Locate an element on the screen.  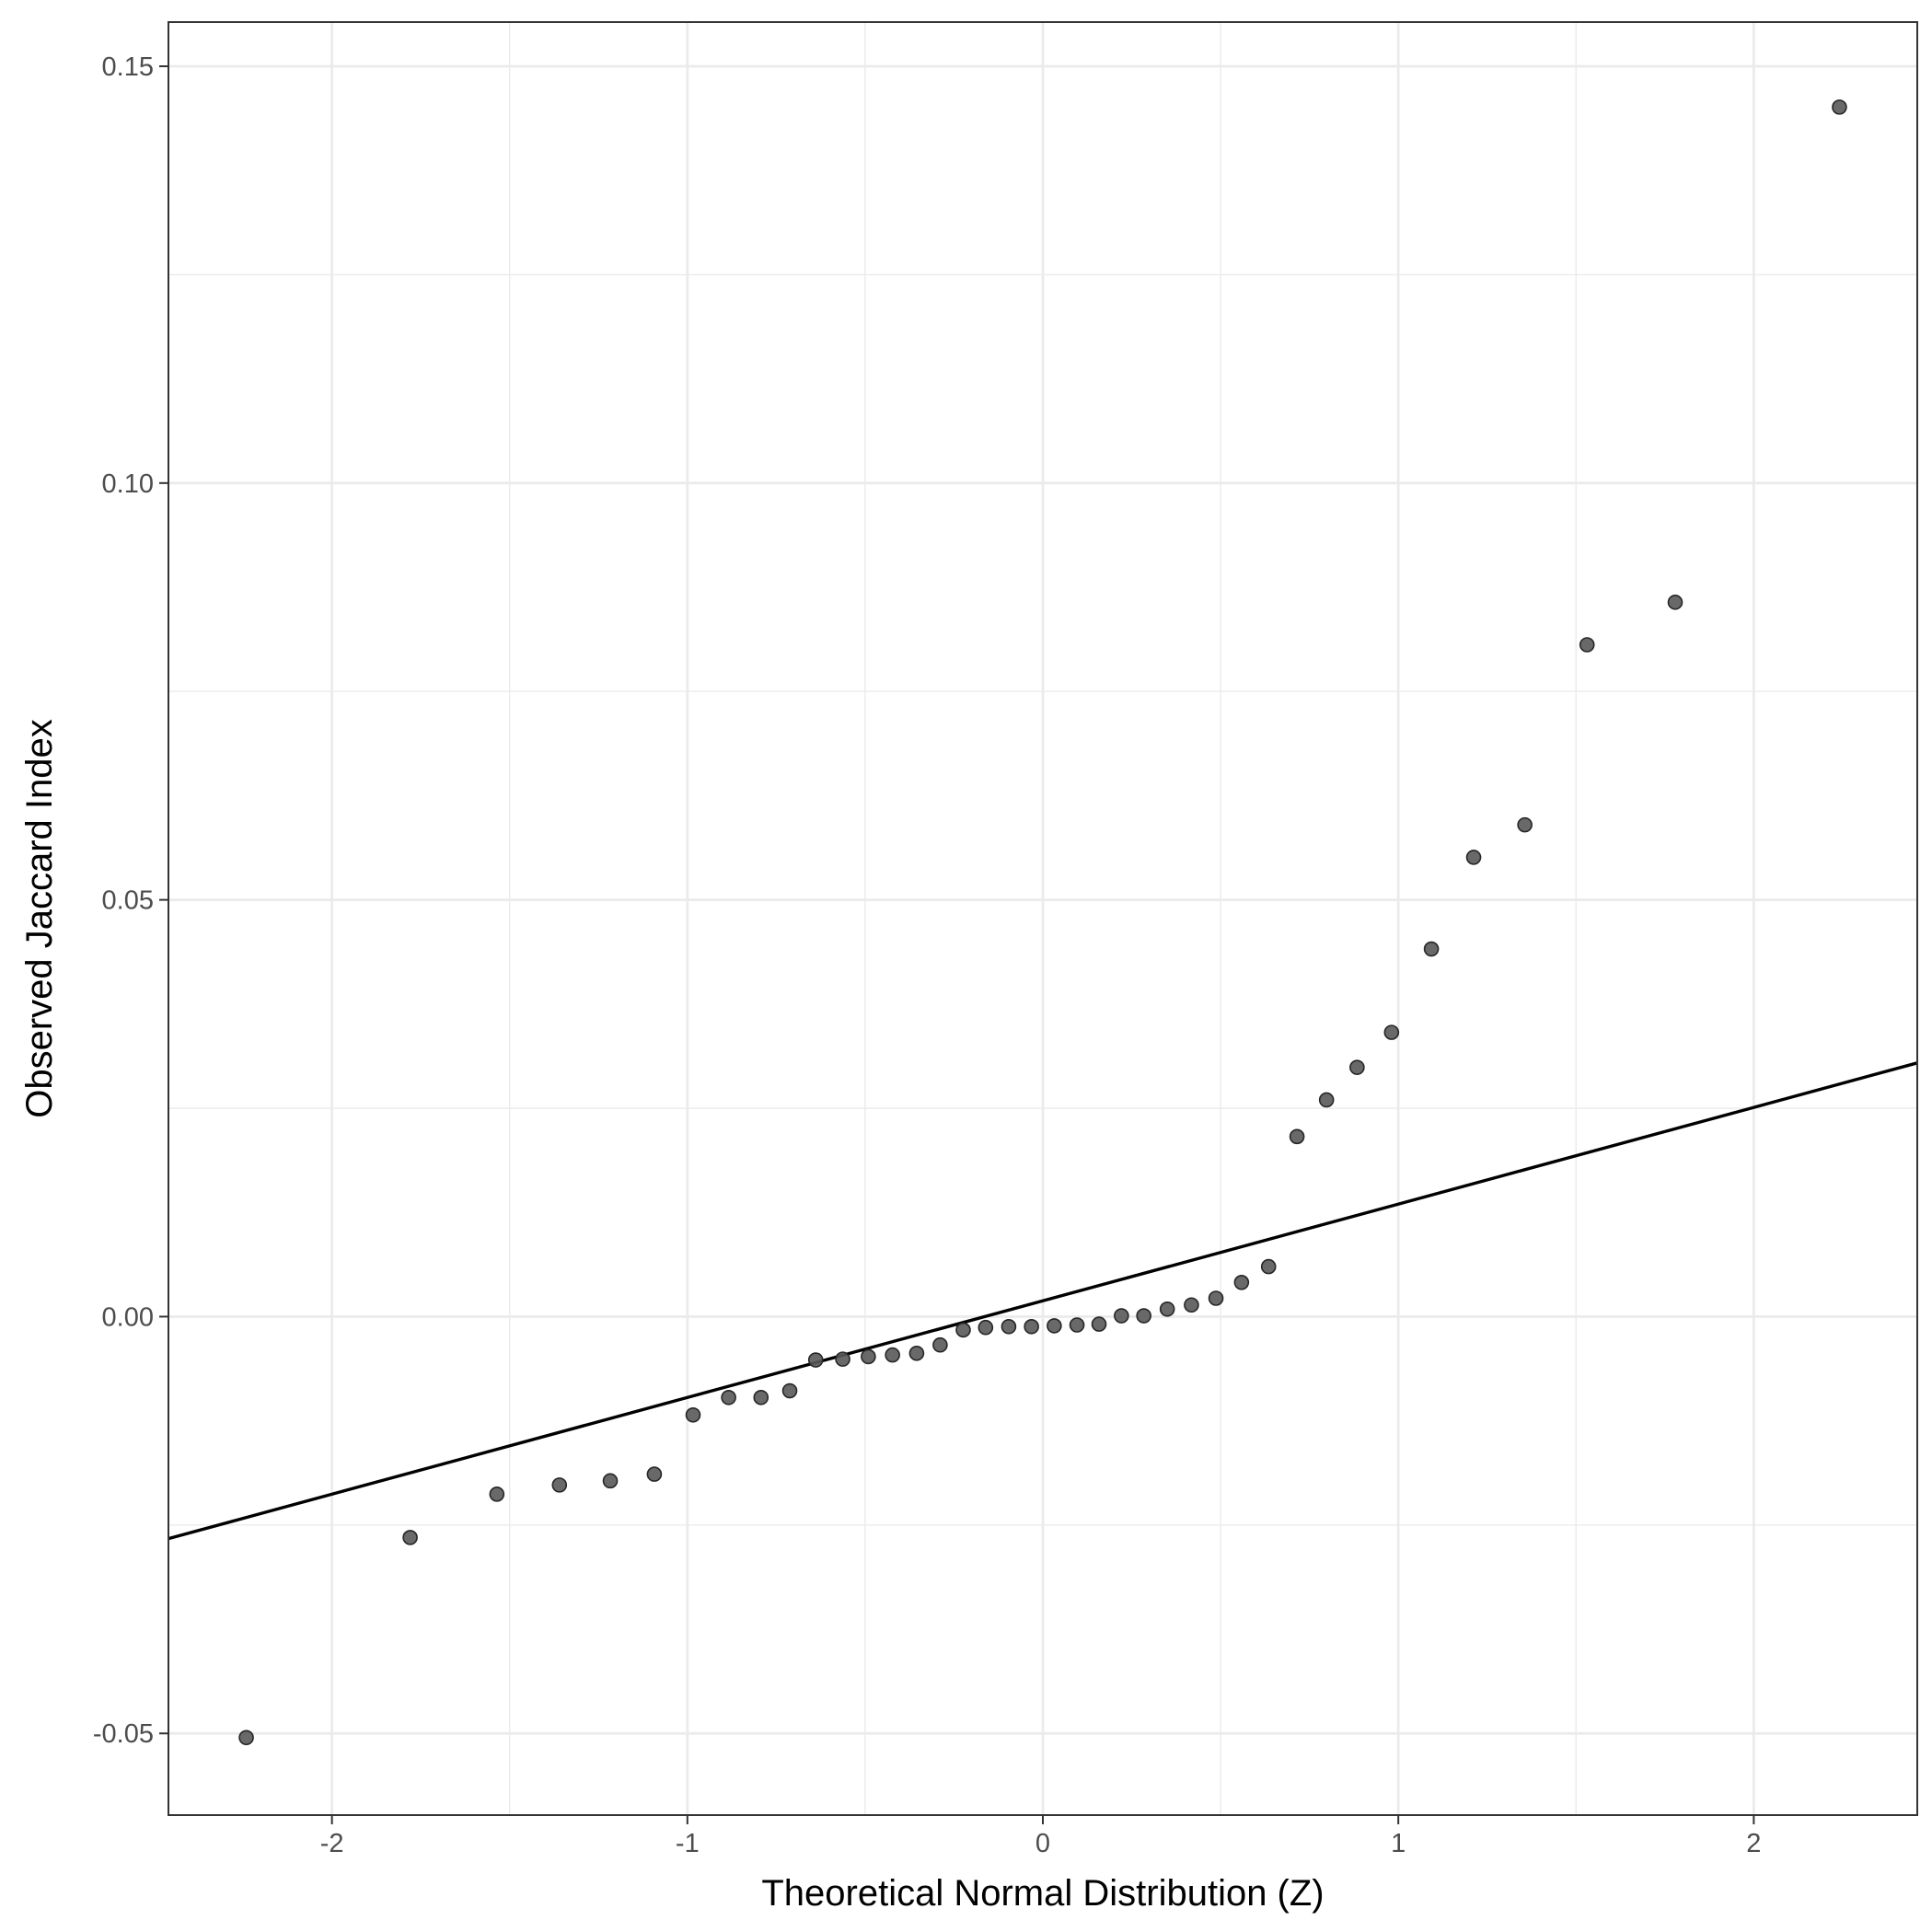
y-tick-label: 0.10 is located at coordinates (128, 484).